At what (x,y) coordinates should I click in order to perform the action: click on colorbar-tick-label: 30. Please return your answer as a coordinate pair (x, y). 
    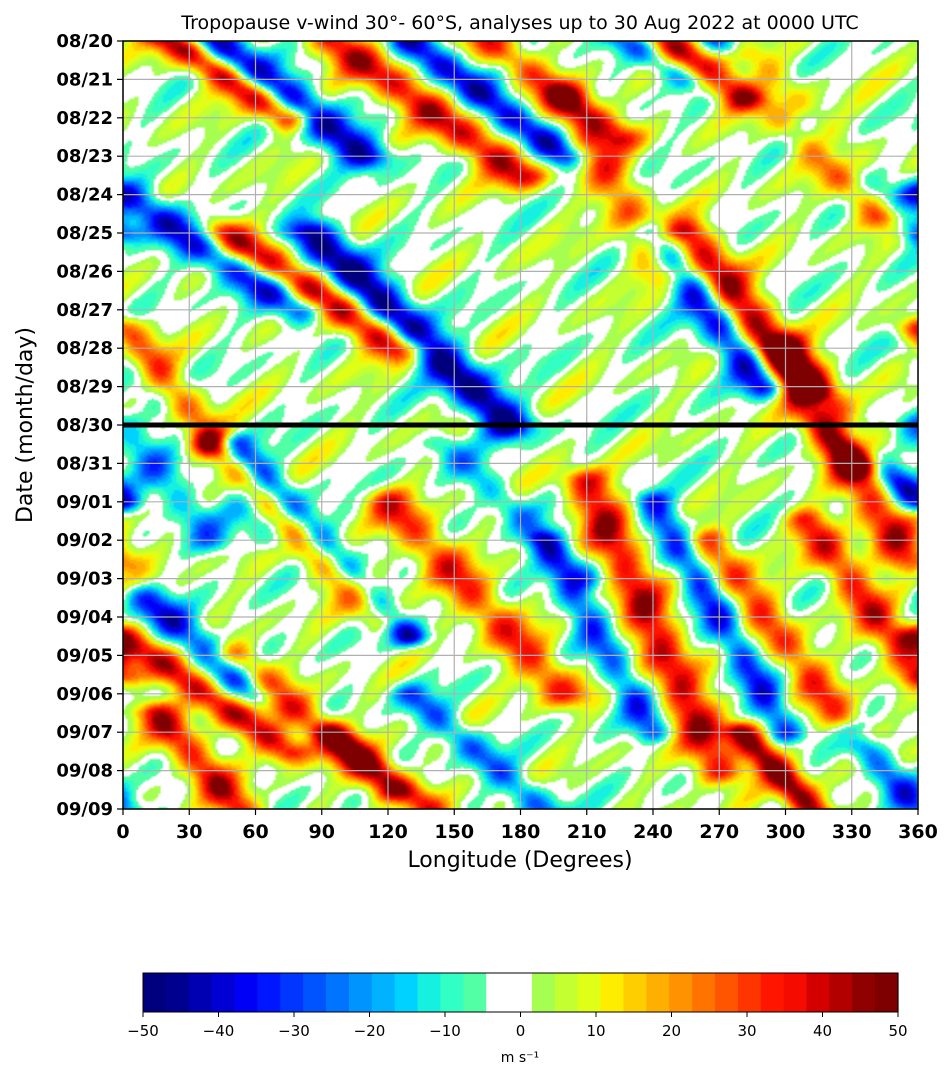
    Looking at the image, I should click on (746, 1031).